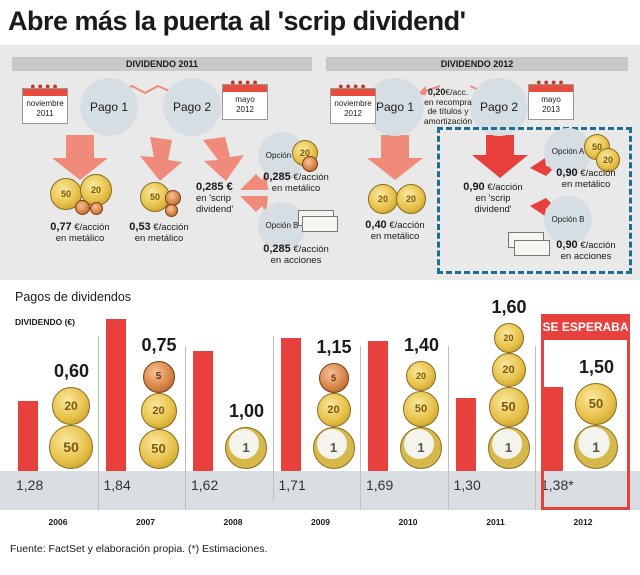 Image resolution: width=640 pixels, height=575 pixels. Describe the element at coordinates (145, 522) in the screenshot. I see `year-label: 2007` at that location.